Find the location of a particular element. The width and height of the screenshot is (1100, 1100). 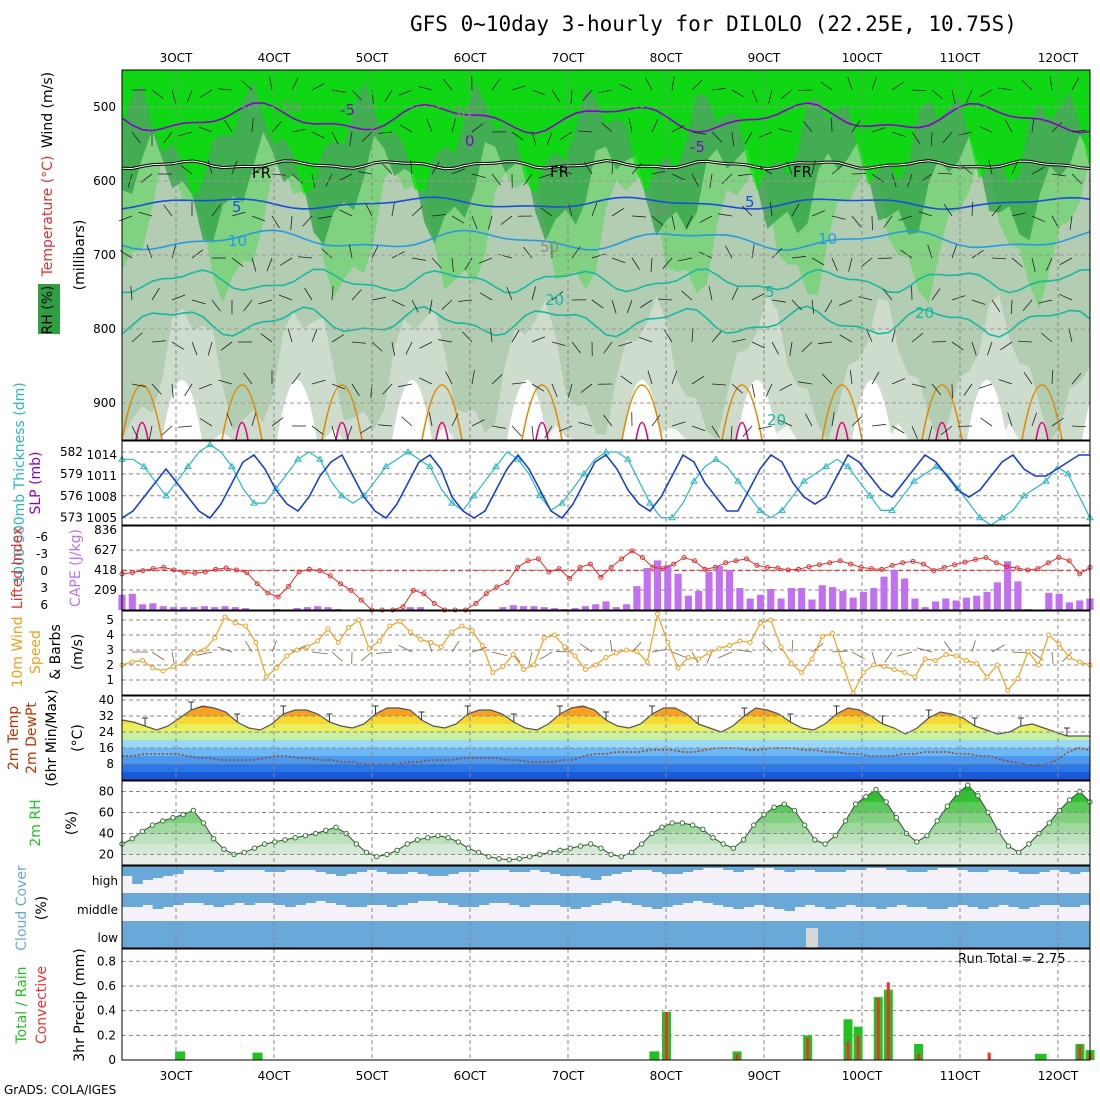

contour-label-12: 20 is located at coordinates (924, 313).